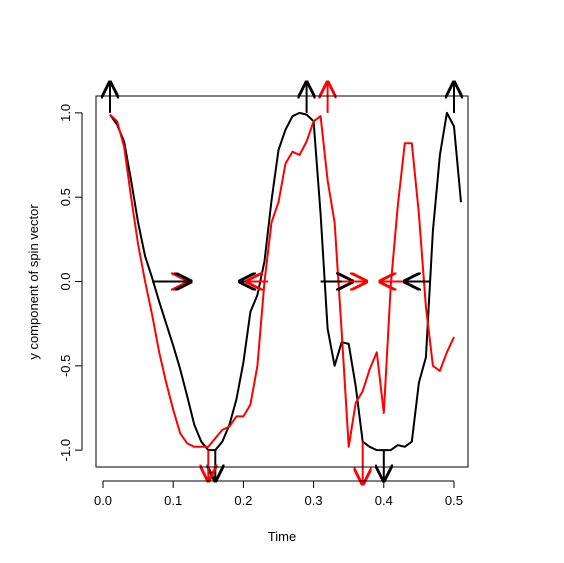  What do you see at coordinates (384, 500) in the screenshot?
I see `x-tick-label: 0.4` at bounding box center [384, 500].